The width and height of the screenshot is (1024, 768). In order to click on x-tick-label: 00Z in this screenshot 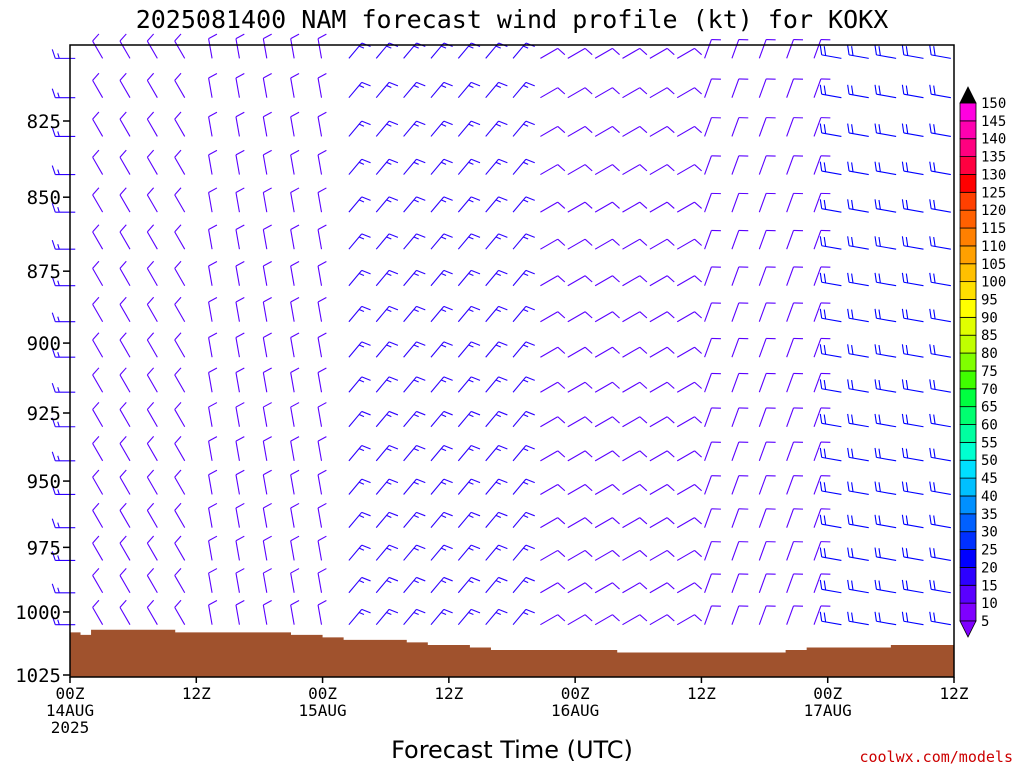, I will do `click(827, 693)`.